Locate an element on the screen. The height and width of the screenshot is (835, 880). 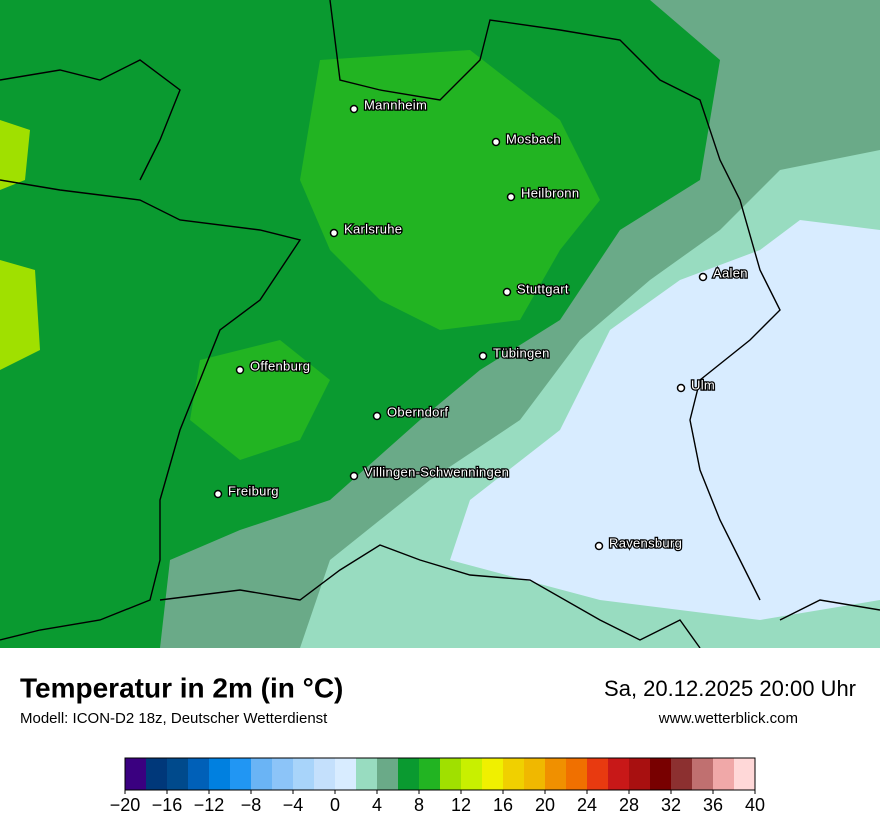
city: Oberndorf is located at coordinates (410, 412).